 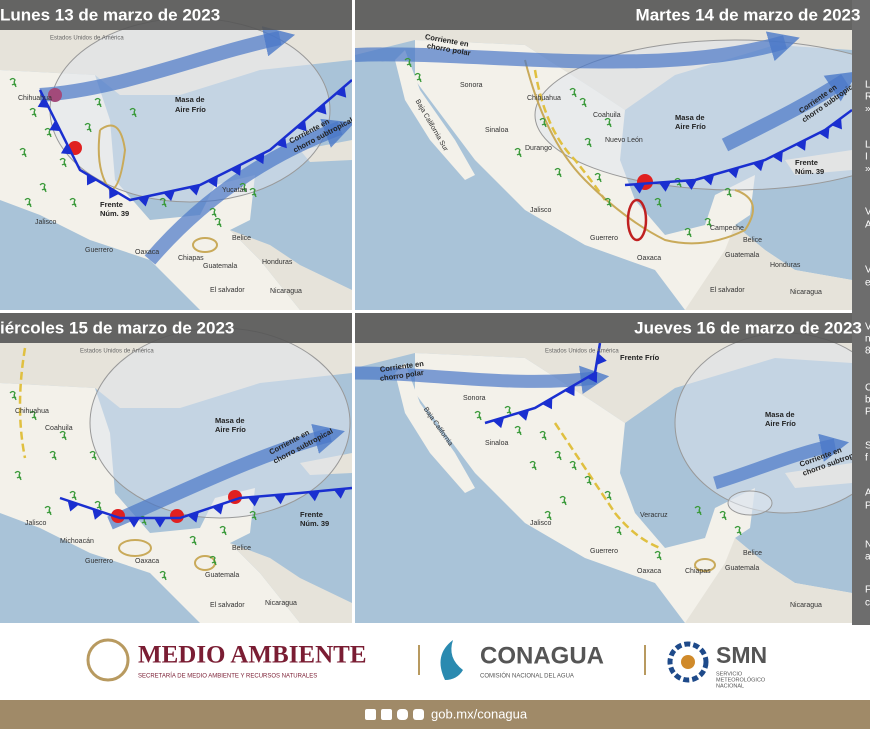 I want to click on side-text: c, so click(x=867, y=603).